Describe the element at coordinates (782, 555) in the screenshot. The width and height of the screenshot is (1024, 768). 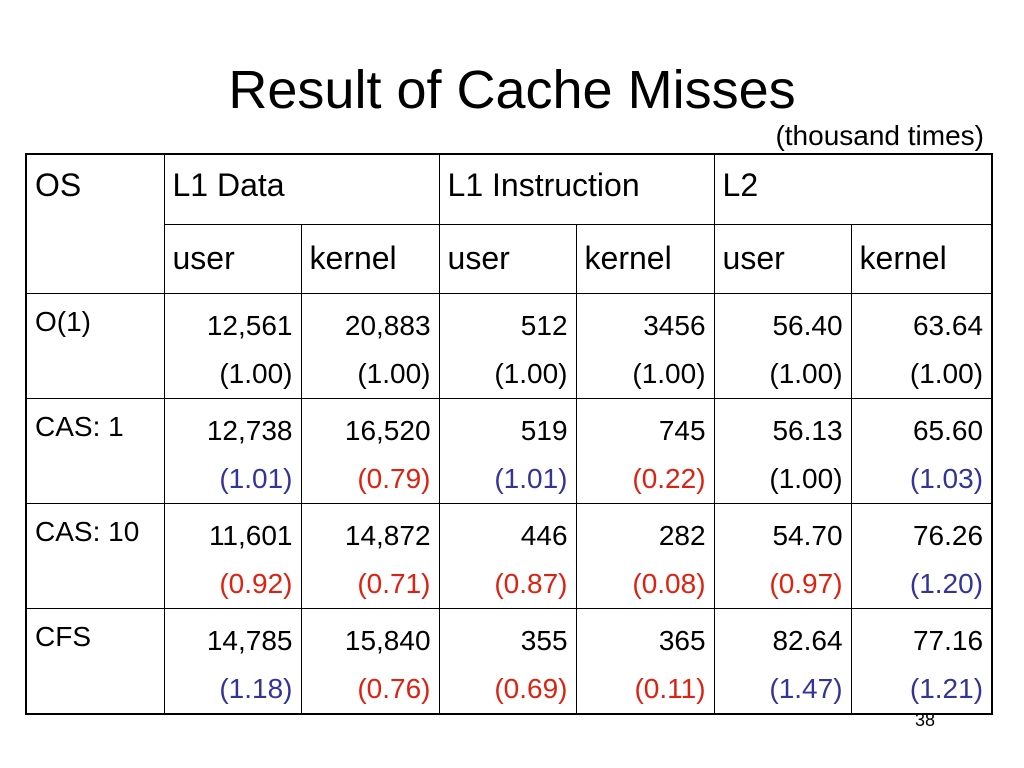
I see `data-cell: 54.70 (0.97)` at that location.